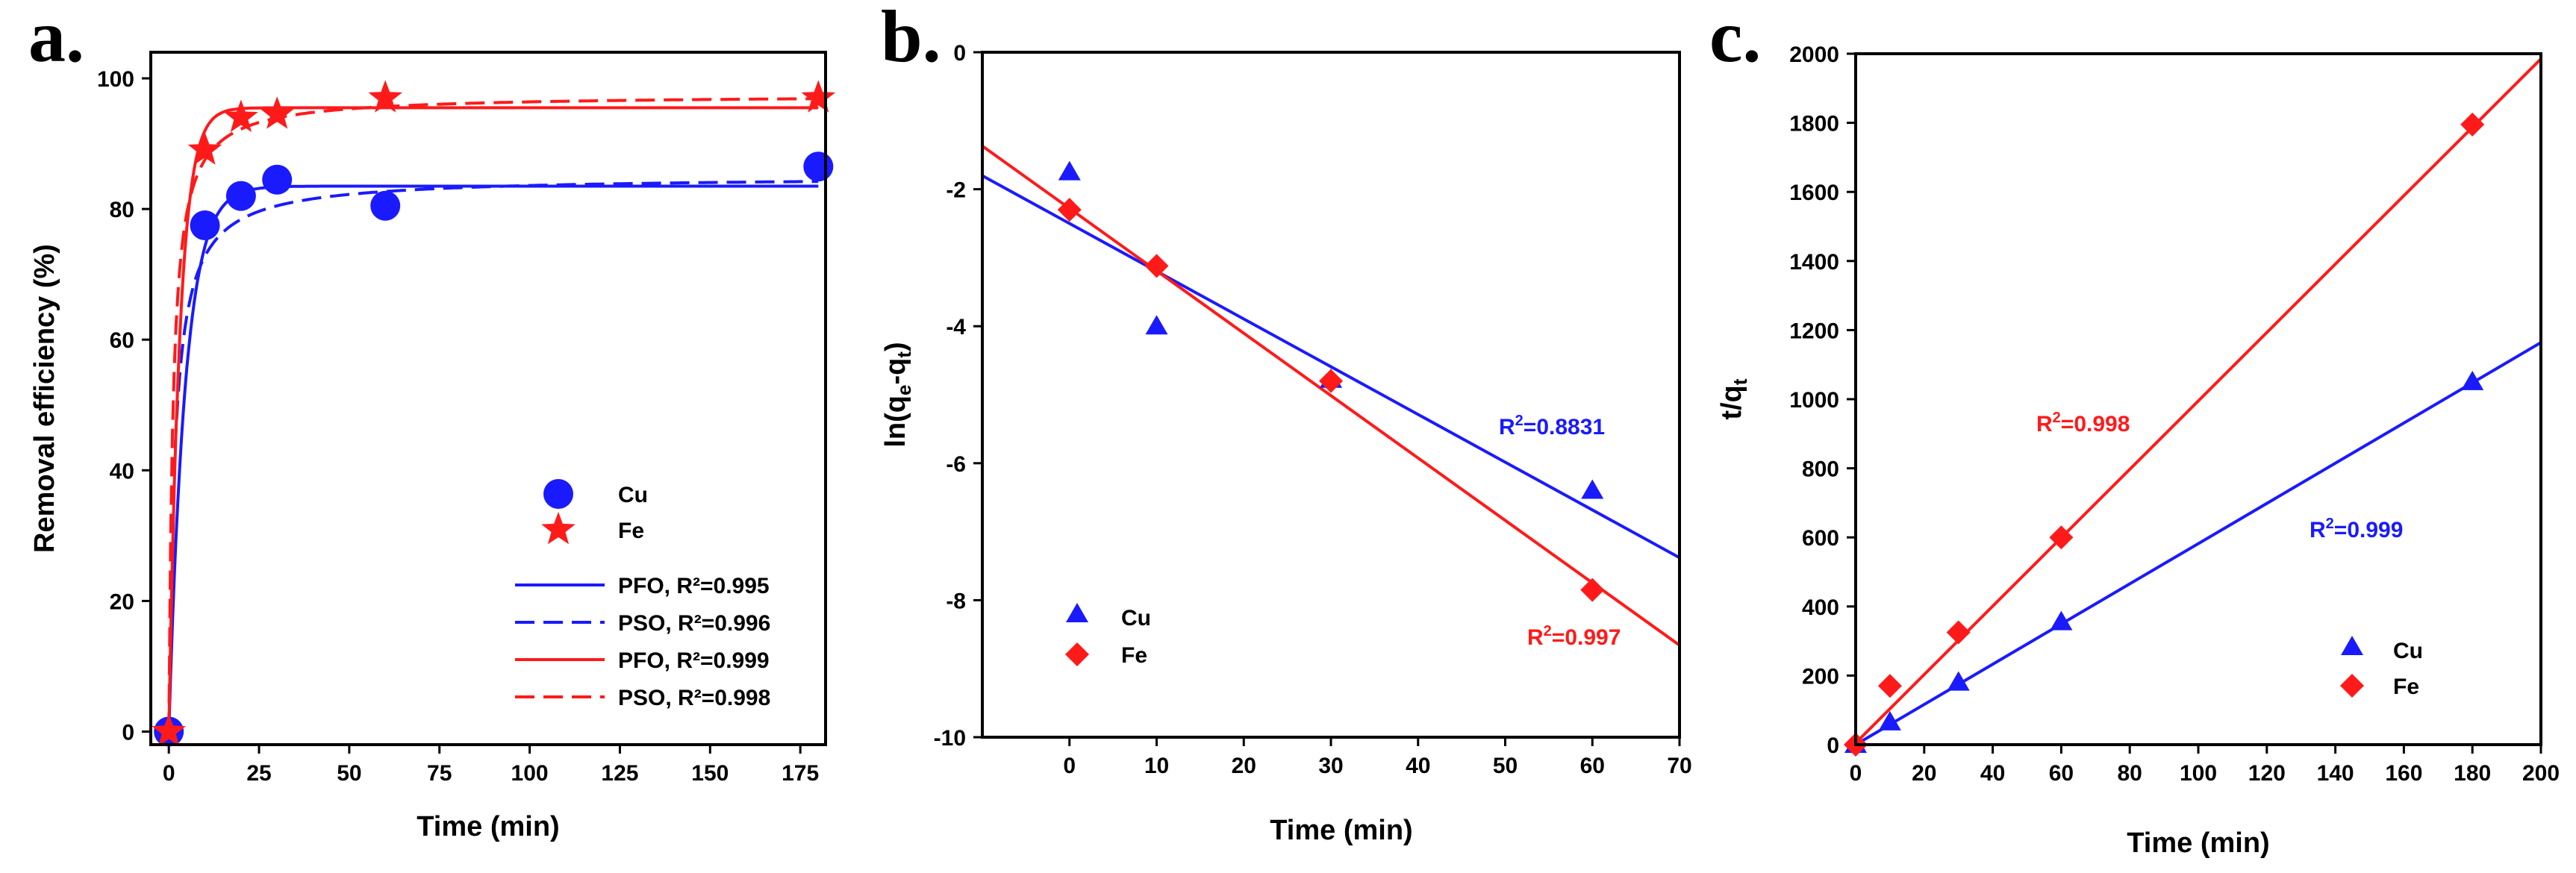 This screenshot has width=2576, height=873. Describe the element at coordinates (1156, 766) in the screenshot. I see `x-tick-label: 10` at that location.